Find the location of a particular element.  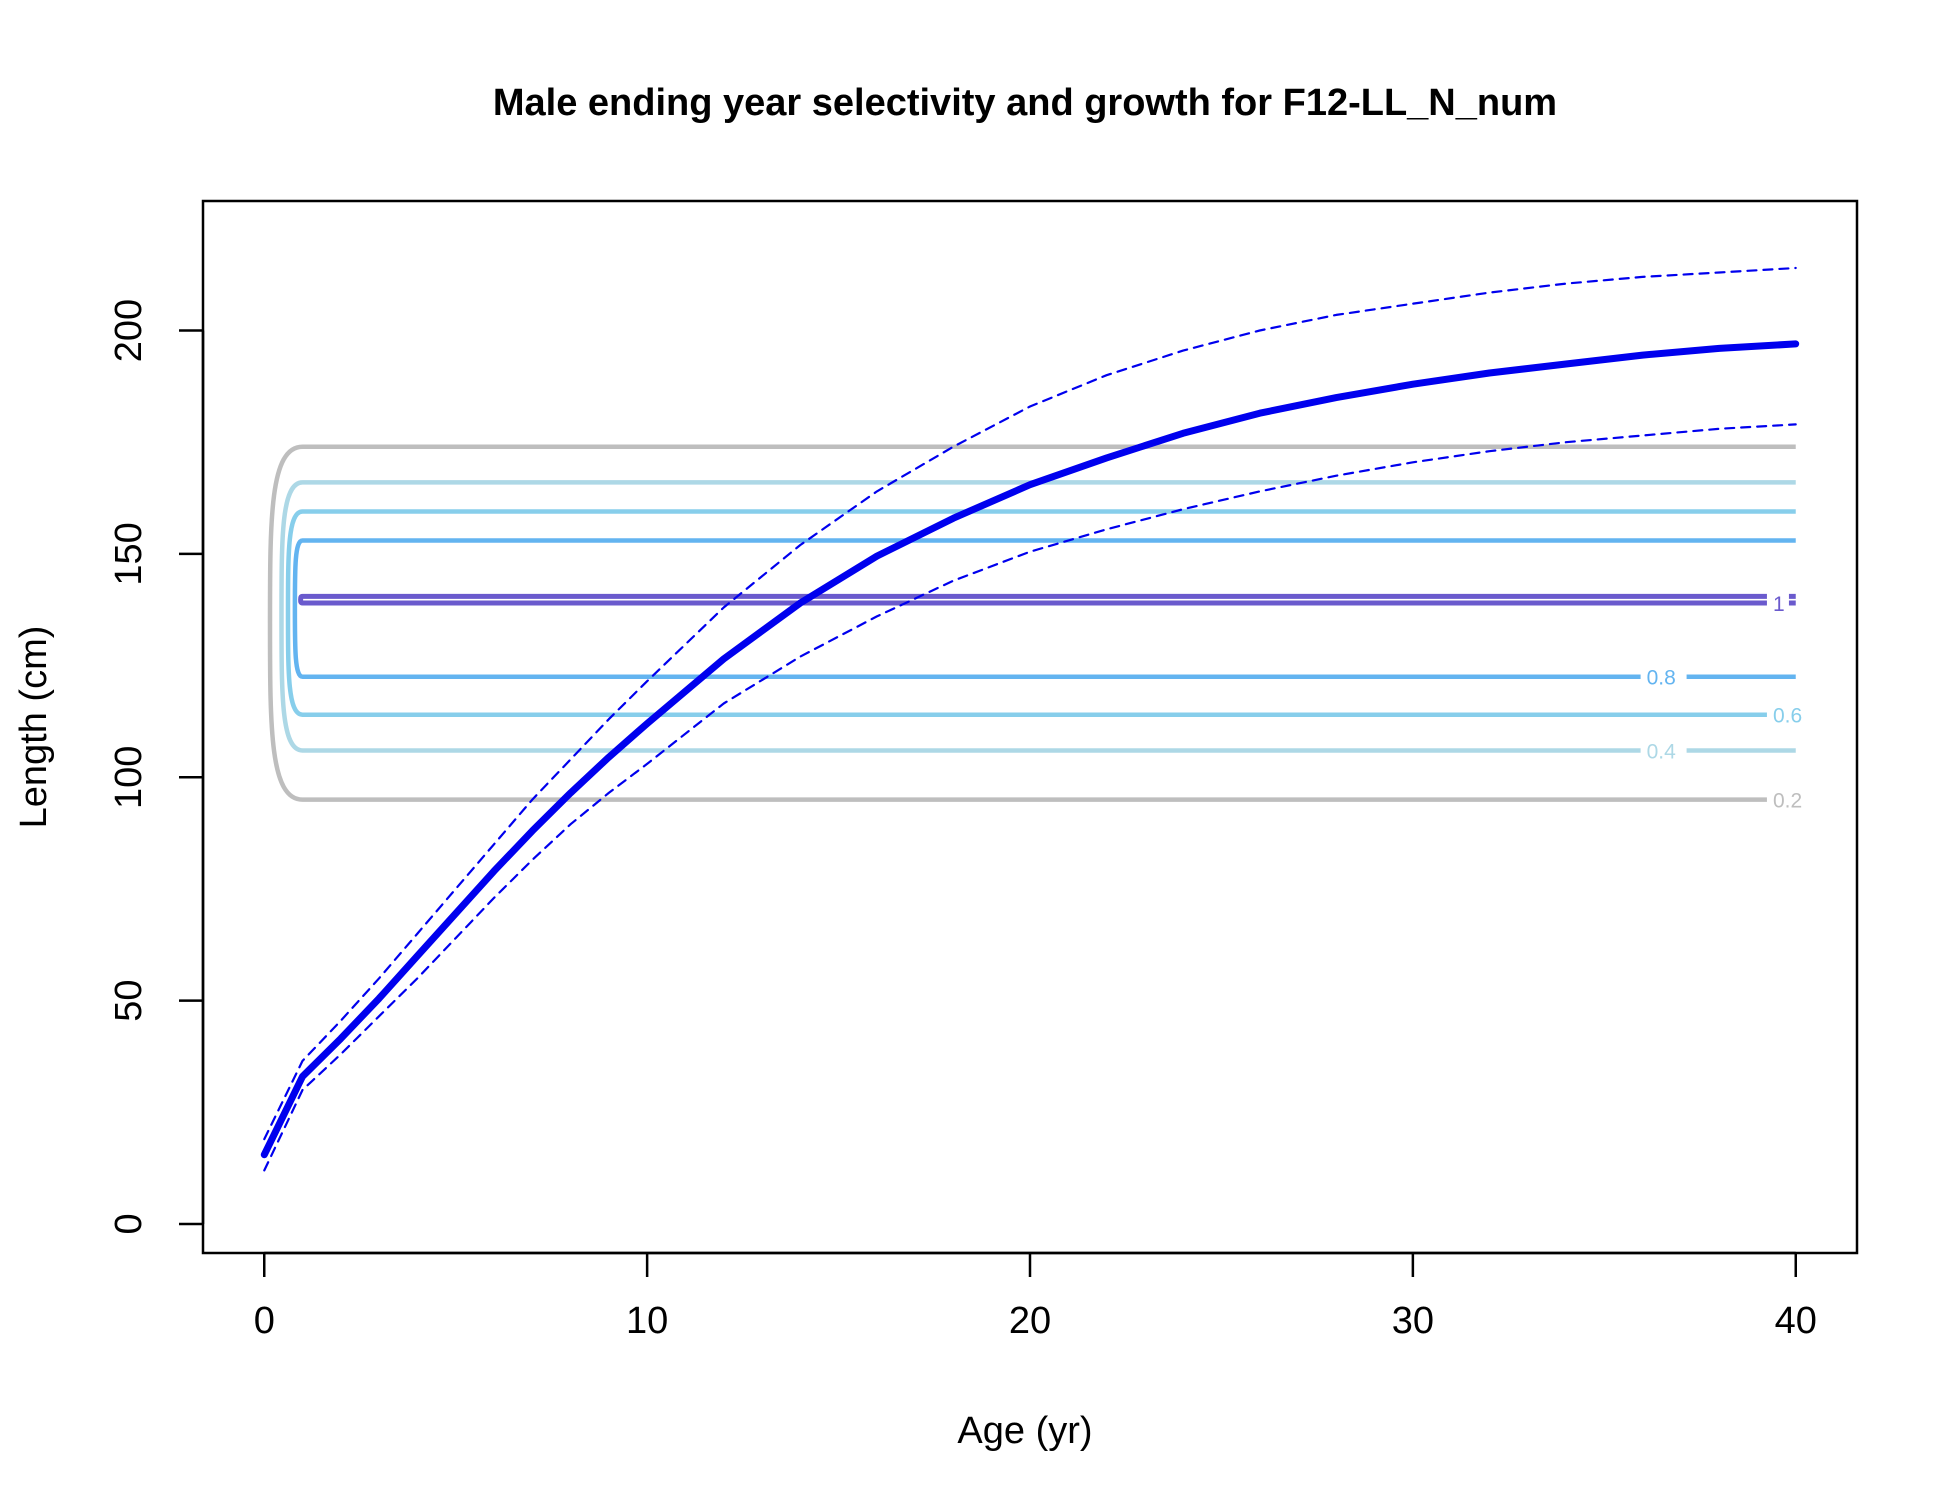

y-tick-label: 200 is located at coordinates (129, 330).